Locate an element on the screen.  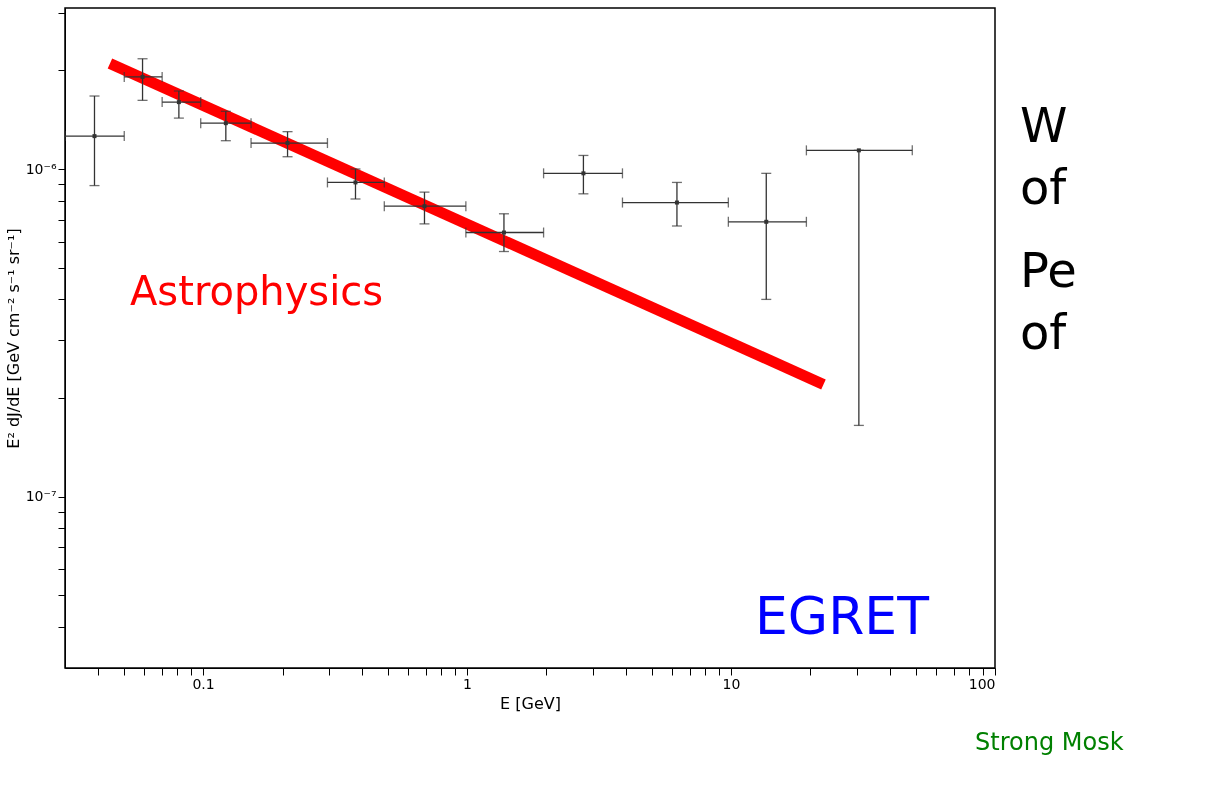
series-label: Astrophysics is located at coordinates (257, 291).